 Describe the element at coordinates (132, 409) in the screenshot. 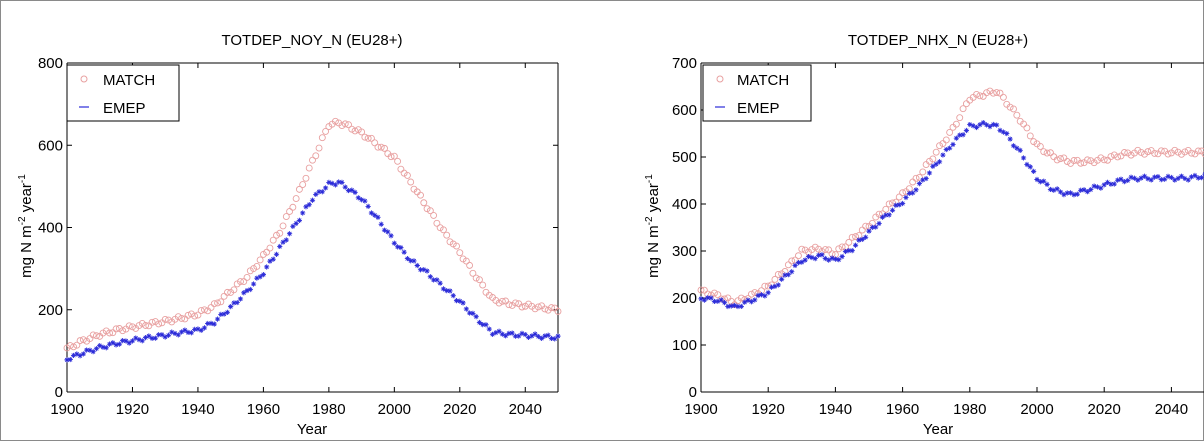

I see `x-tick-label: 1920` at that location.